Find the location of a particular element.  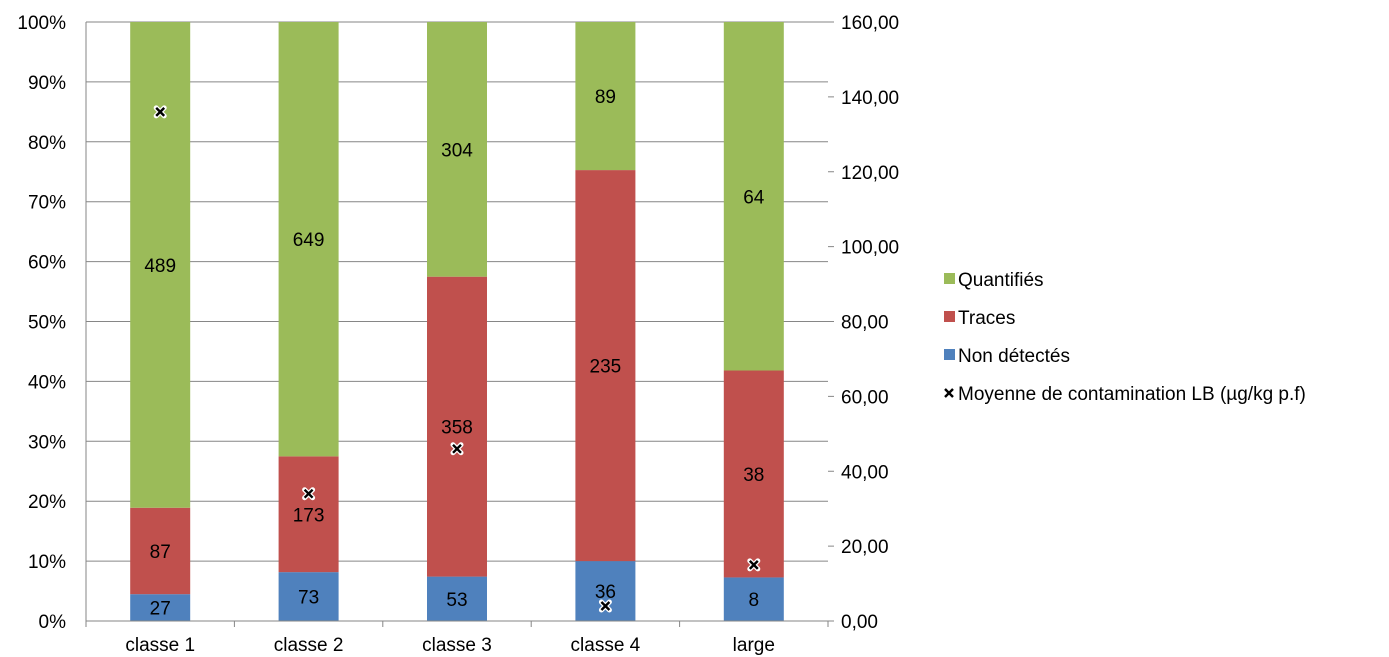

y-right-tick-label: 0,00 is located at coordinates (859, 622).